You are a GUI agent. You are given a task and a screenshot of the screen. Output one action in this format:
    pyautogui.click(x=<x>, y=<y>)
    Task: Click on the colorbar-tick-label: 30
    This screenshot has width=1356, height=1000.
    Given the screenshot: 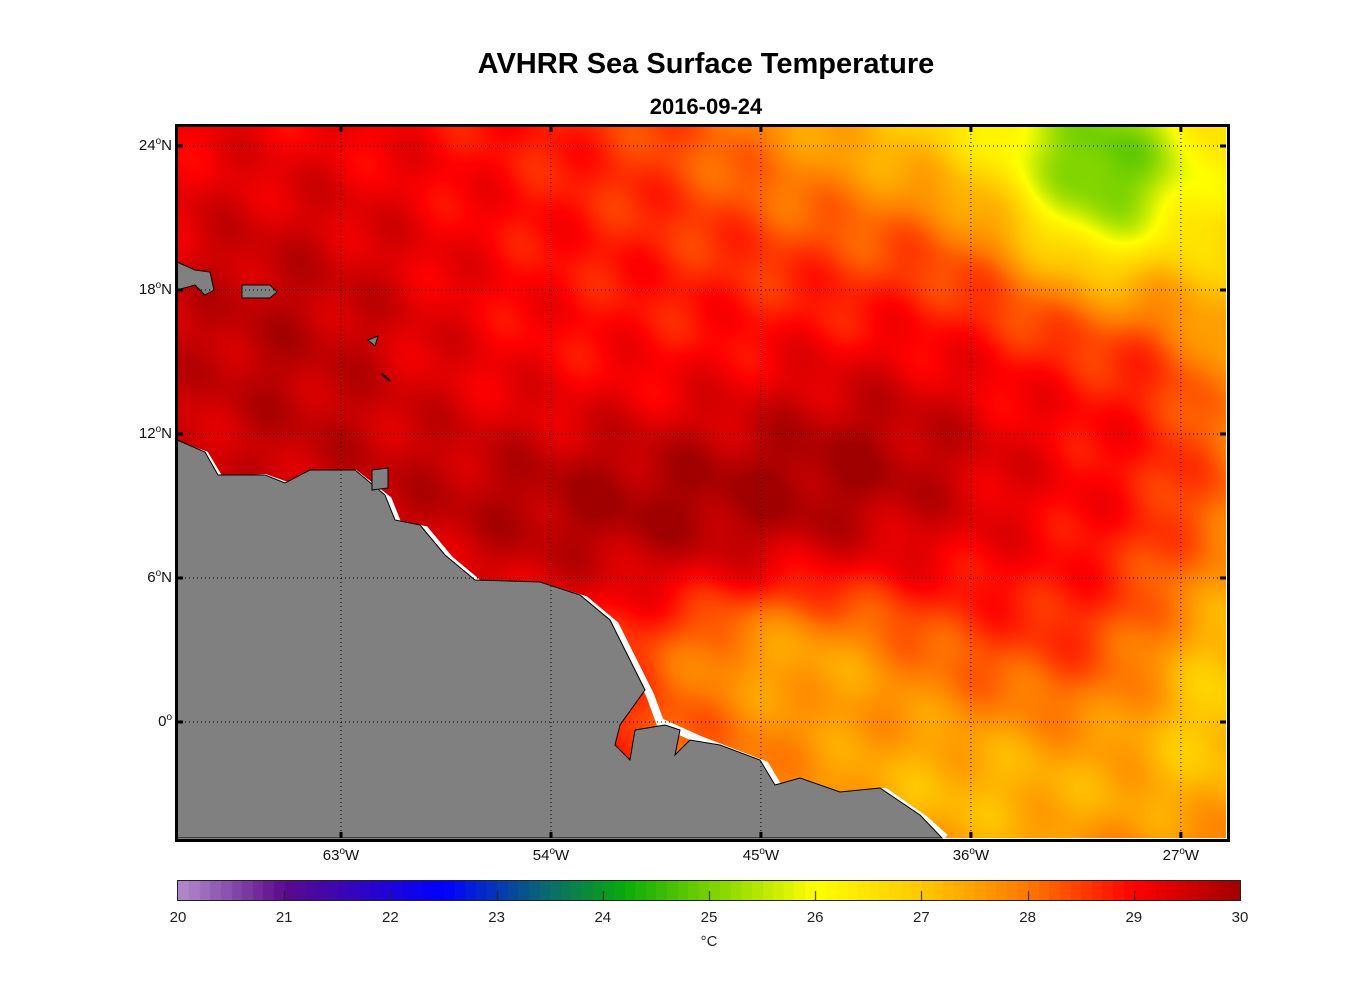 What is the action you would take?
    pyautogui.click(x=1240, y=917)
    